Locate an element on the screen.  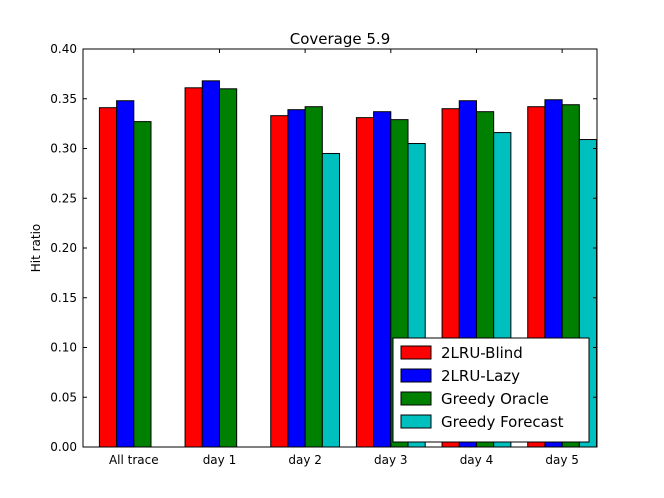
y-tick-label-4: 0.20 is located at coordinates (63, 248).